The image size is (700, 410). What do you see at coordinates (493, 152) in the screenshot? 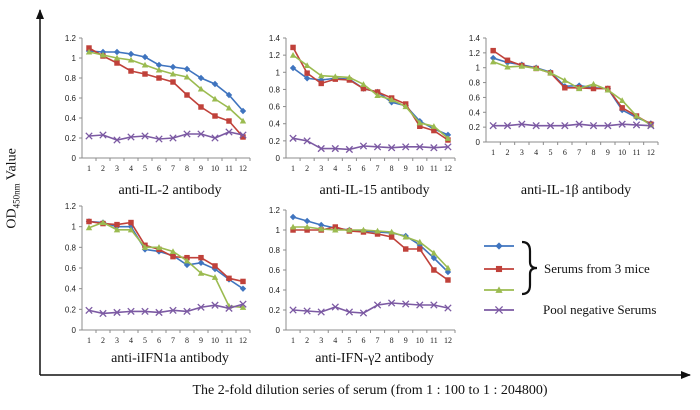
I see `x-tick-label: 1` at bounding box center [493, 152].